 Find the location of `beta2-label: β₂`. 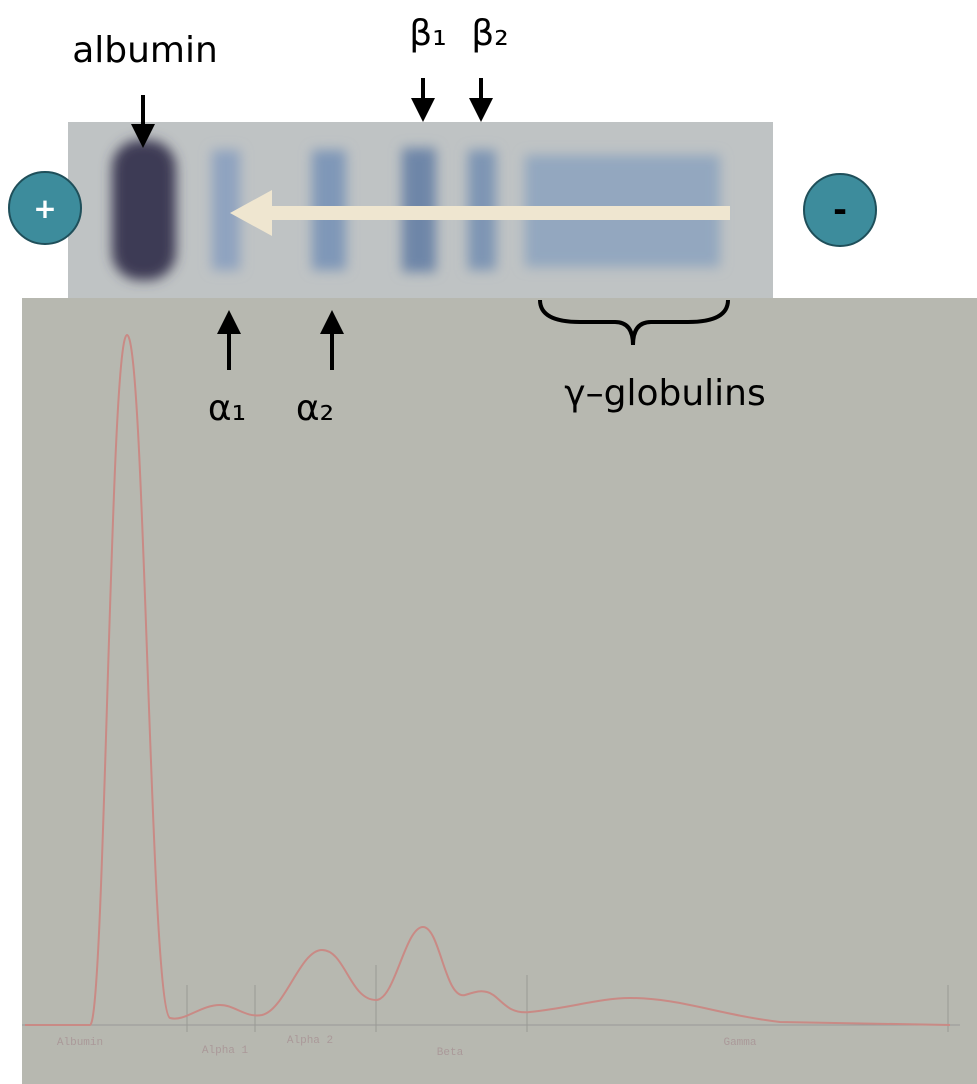

beta2-label: β₂ is located at coordinates (489, 33).